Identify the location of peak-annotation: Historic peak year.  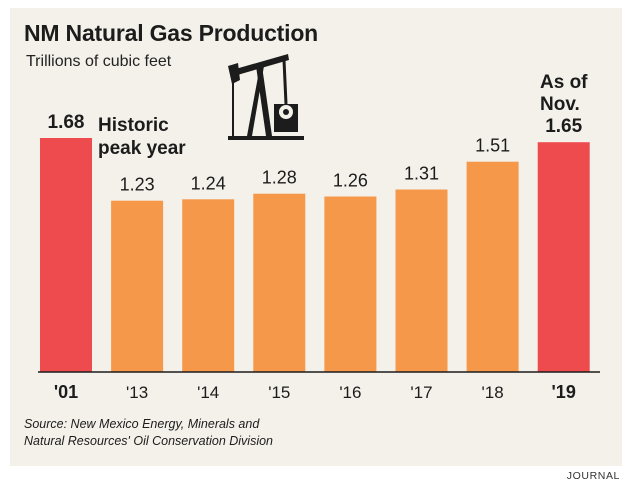
(142, 137).